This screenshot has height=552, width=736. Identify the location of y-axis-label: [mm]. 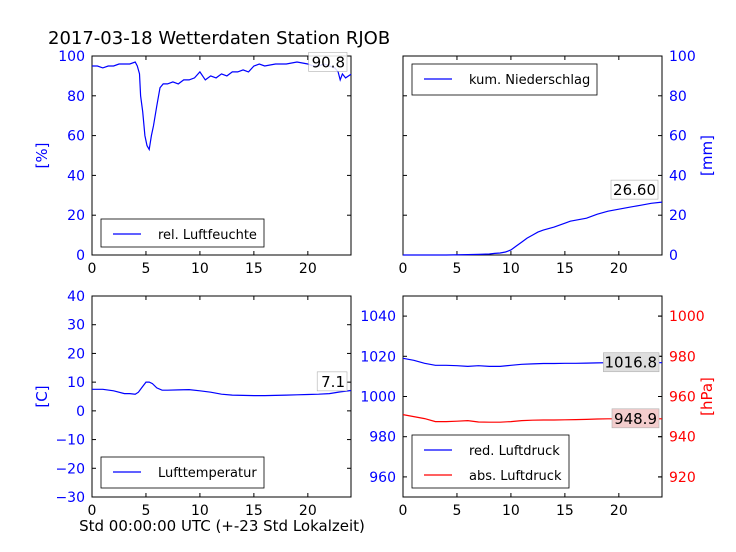
(707, 155).